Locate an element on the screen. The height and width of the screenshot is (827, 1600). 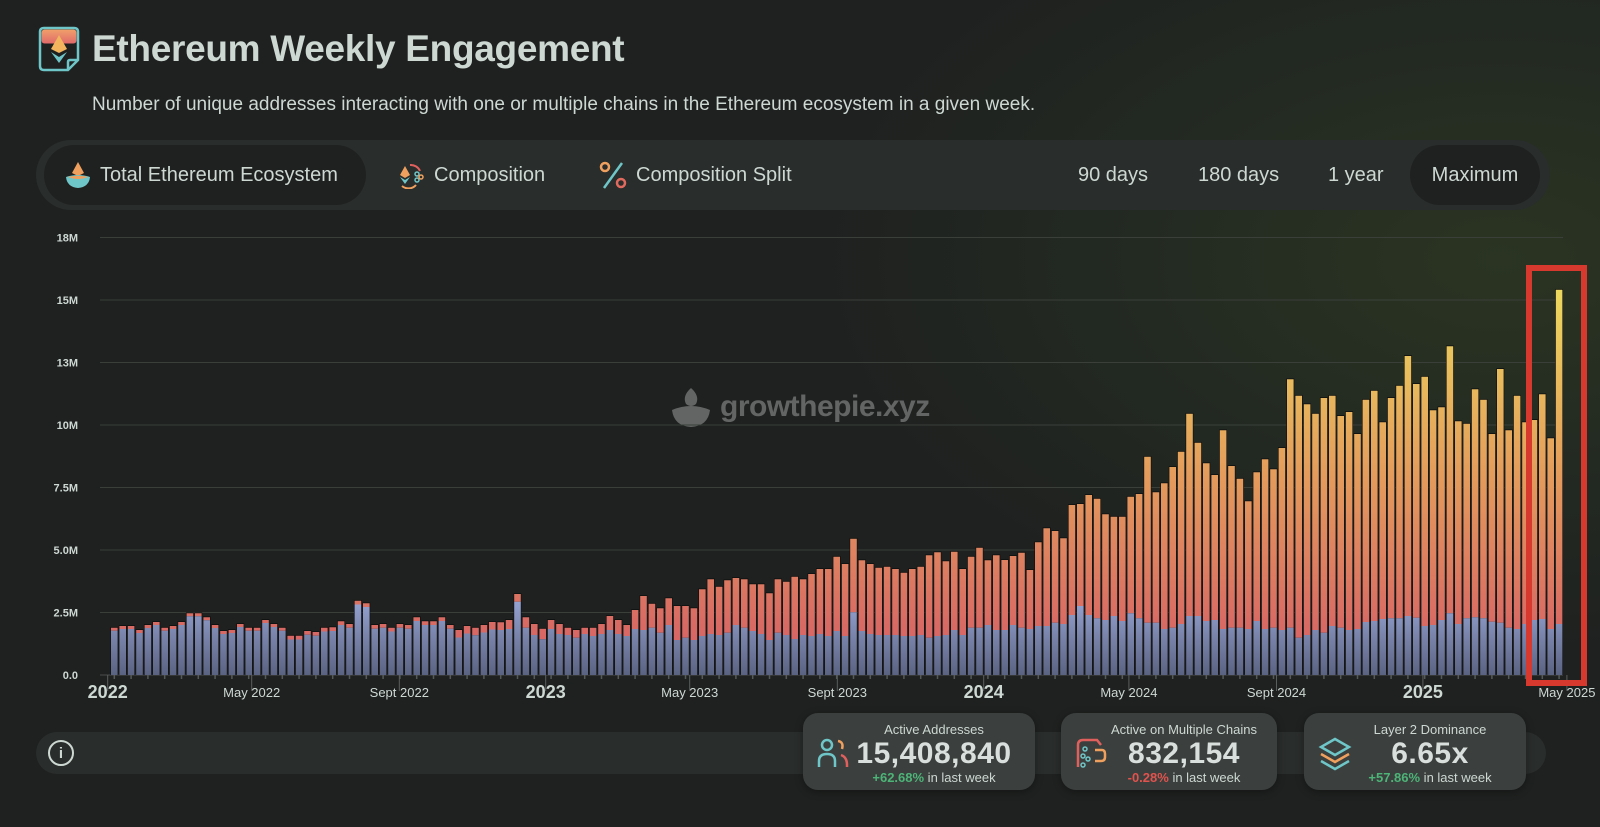
tab-composition: Composition is located at coordinates (470, 175).